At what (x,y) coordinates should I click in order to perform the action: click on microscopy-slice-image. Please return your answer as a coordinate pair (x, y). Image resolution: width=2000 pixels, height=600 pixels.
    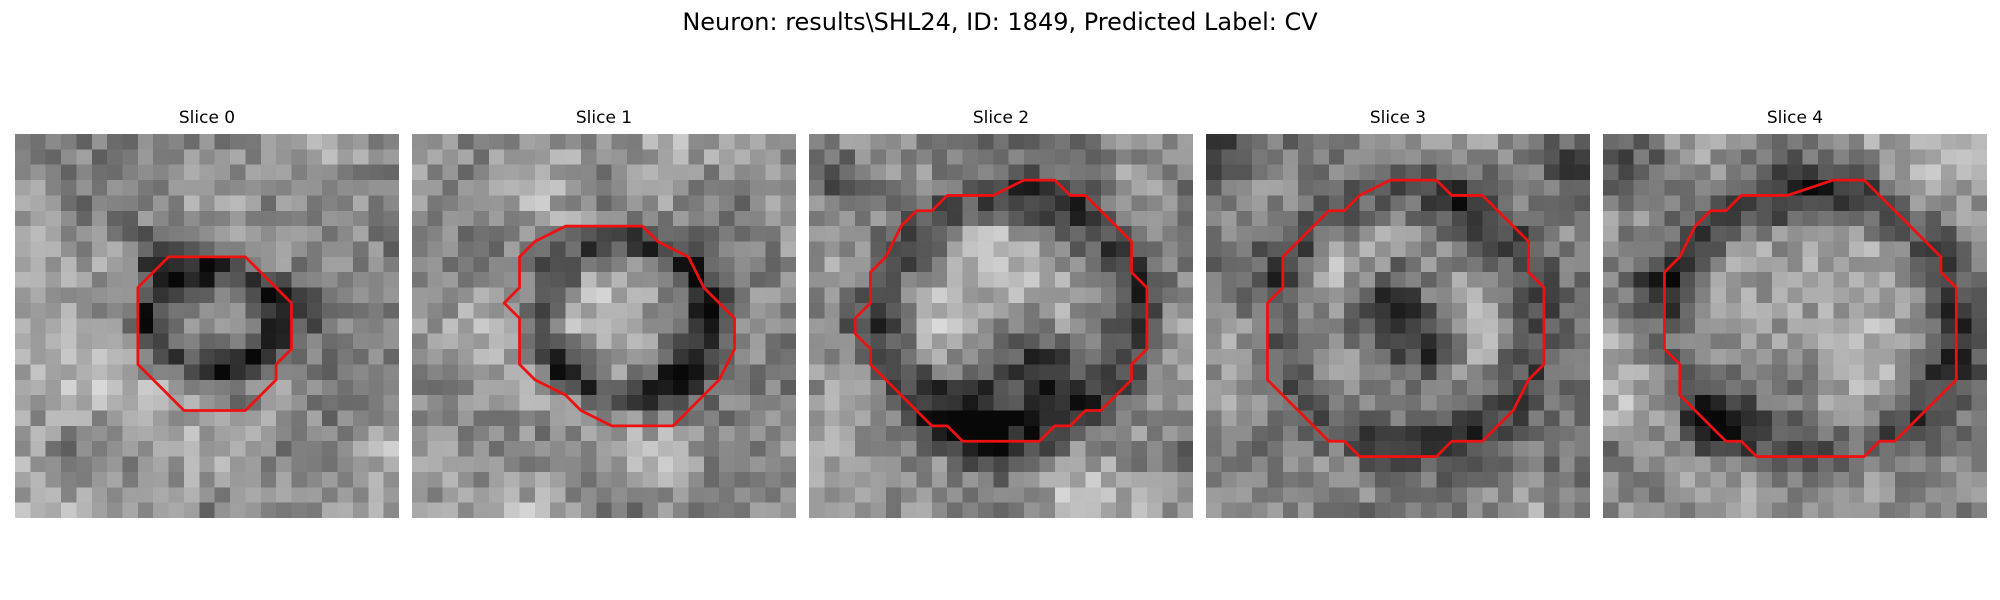
    Looking at the image, I should click on (207, 326).